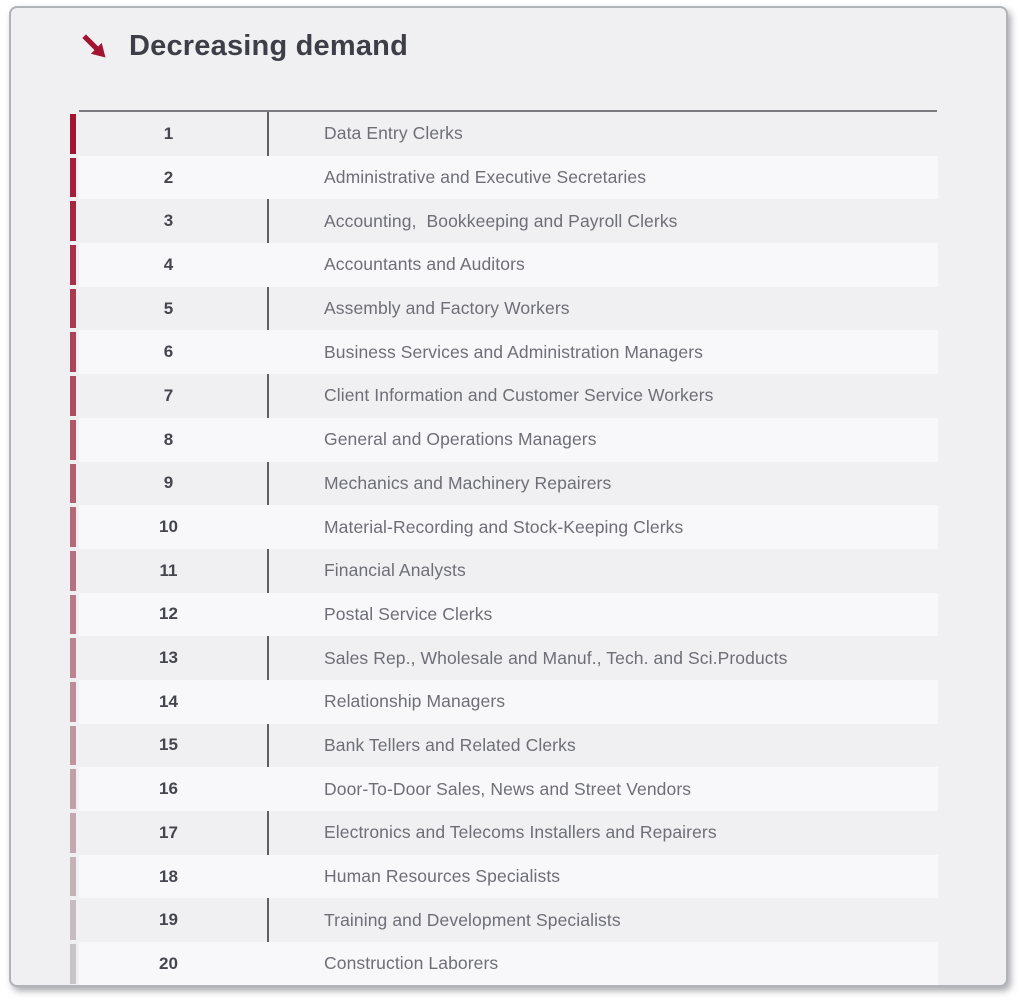 This screenshot has height=1002, width=1020. Describe the element at coordinates (168, 352) in the screenshot. I see `rank-number: 6` at that location.